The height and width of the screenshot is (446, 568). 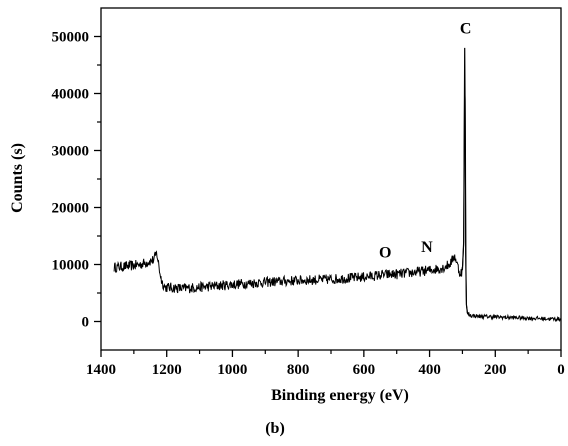 What do you see at coordinates (427, 247) in the screenshot?
I see `peak-annotation: N` at bounding box center [427, 247].